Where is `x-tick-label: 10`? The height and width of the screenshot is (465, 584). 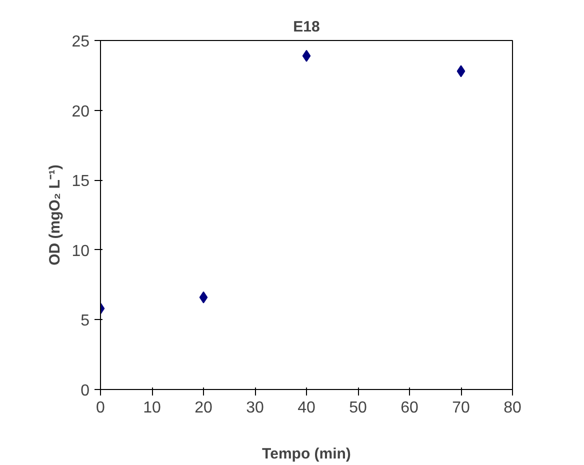
x-tick-label: 10 is located at coordinates (152, 408).